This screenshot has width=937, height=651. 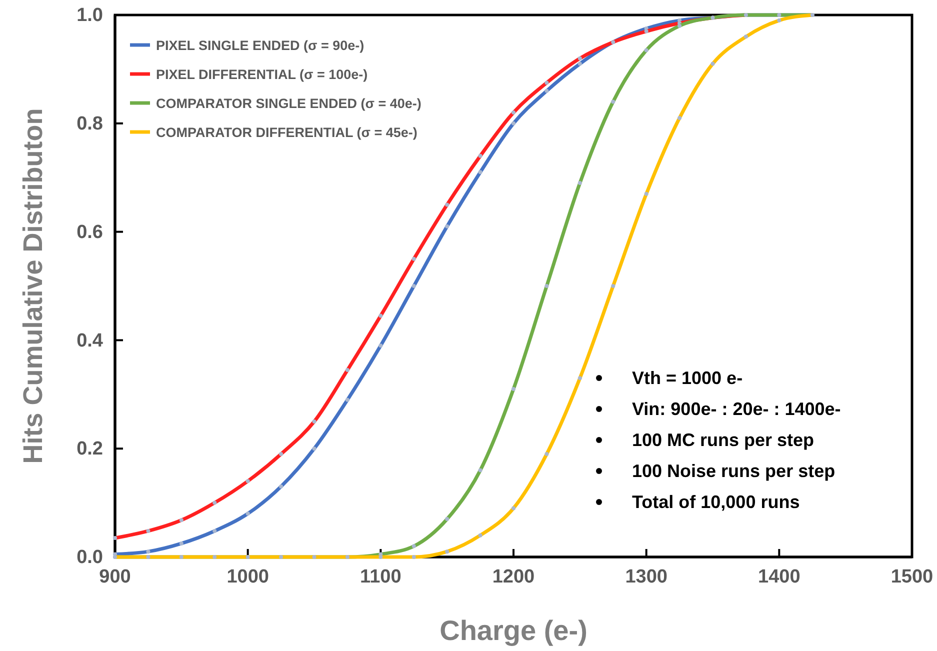 What do you see at coordinates (33, 286) in the screenshot?
I see `y-axis-title: Hits Cumulative Distributon` at bounding box center [33, 286].